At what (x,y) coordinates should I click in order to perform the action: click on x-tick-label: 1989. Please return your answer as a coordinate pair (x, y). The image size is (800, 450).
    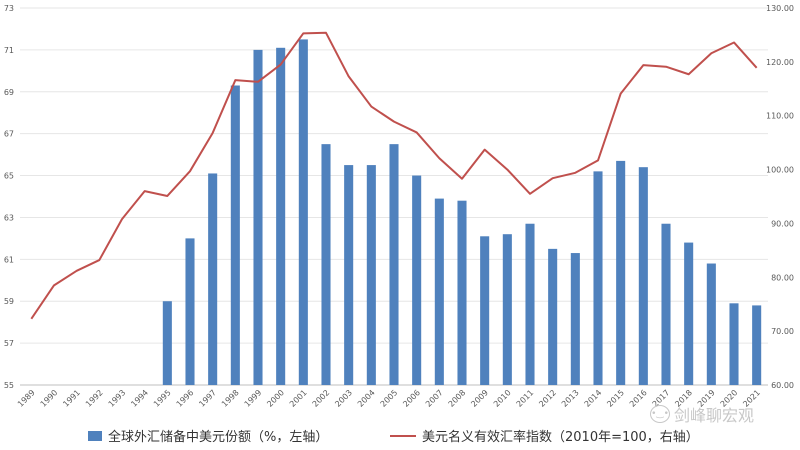
    Looking at the image, I should click on (26, 398).